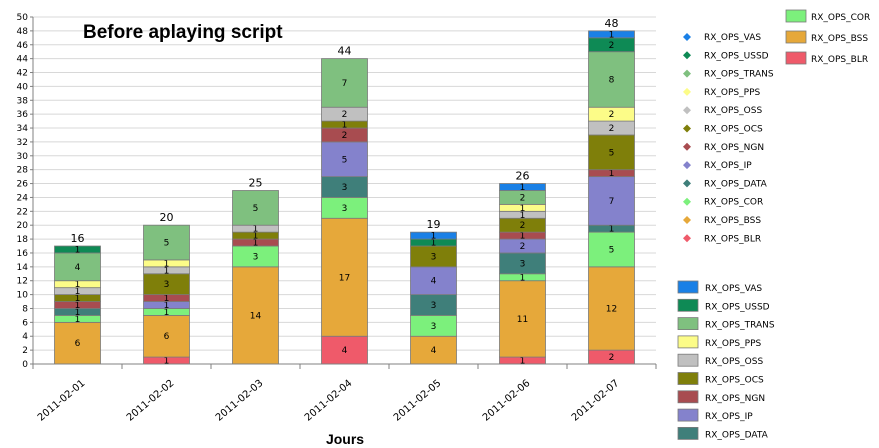  What do you see at coordinates (345, 439) in the screenshot?
I see `x-axis-label: Jours` at bounding box center [345, 439].